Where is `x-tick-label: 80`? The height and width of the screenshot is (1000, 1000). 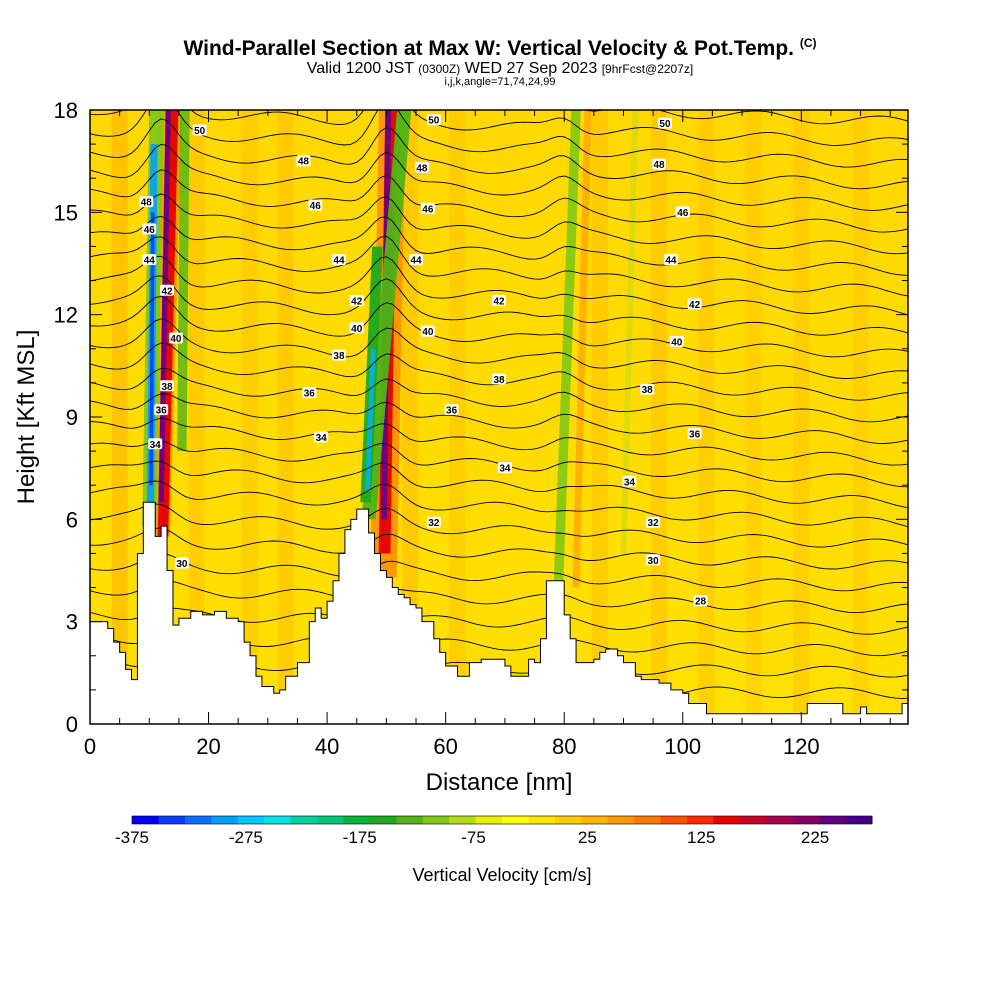
x-tick-label: 80 is located at coordinates (564, 746).